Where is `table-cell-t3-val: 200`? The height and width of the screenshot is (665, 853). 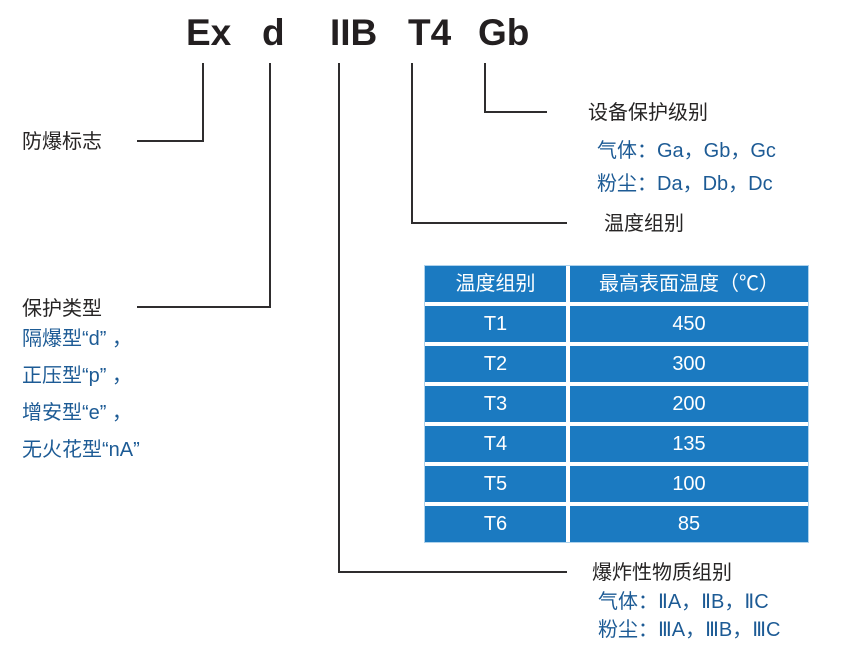 table-cell-t3-val: 200 is located at coordinates (689, 404).